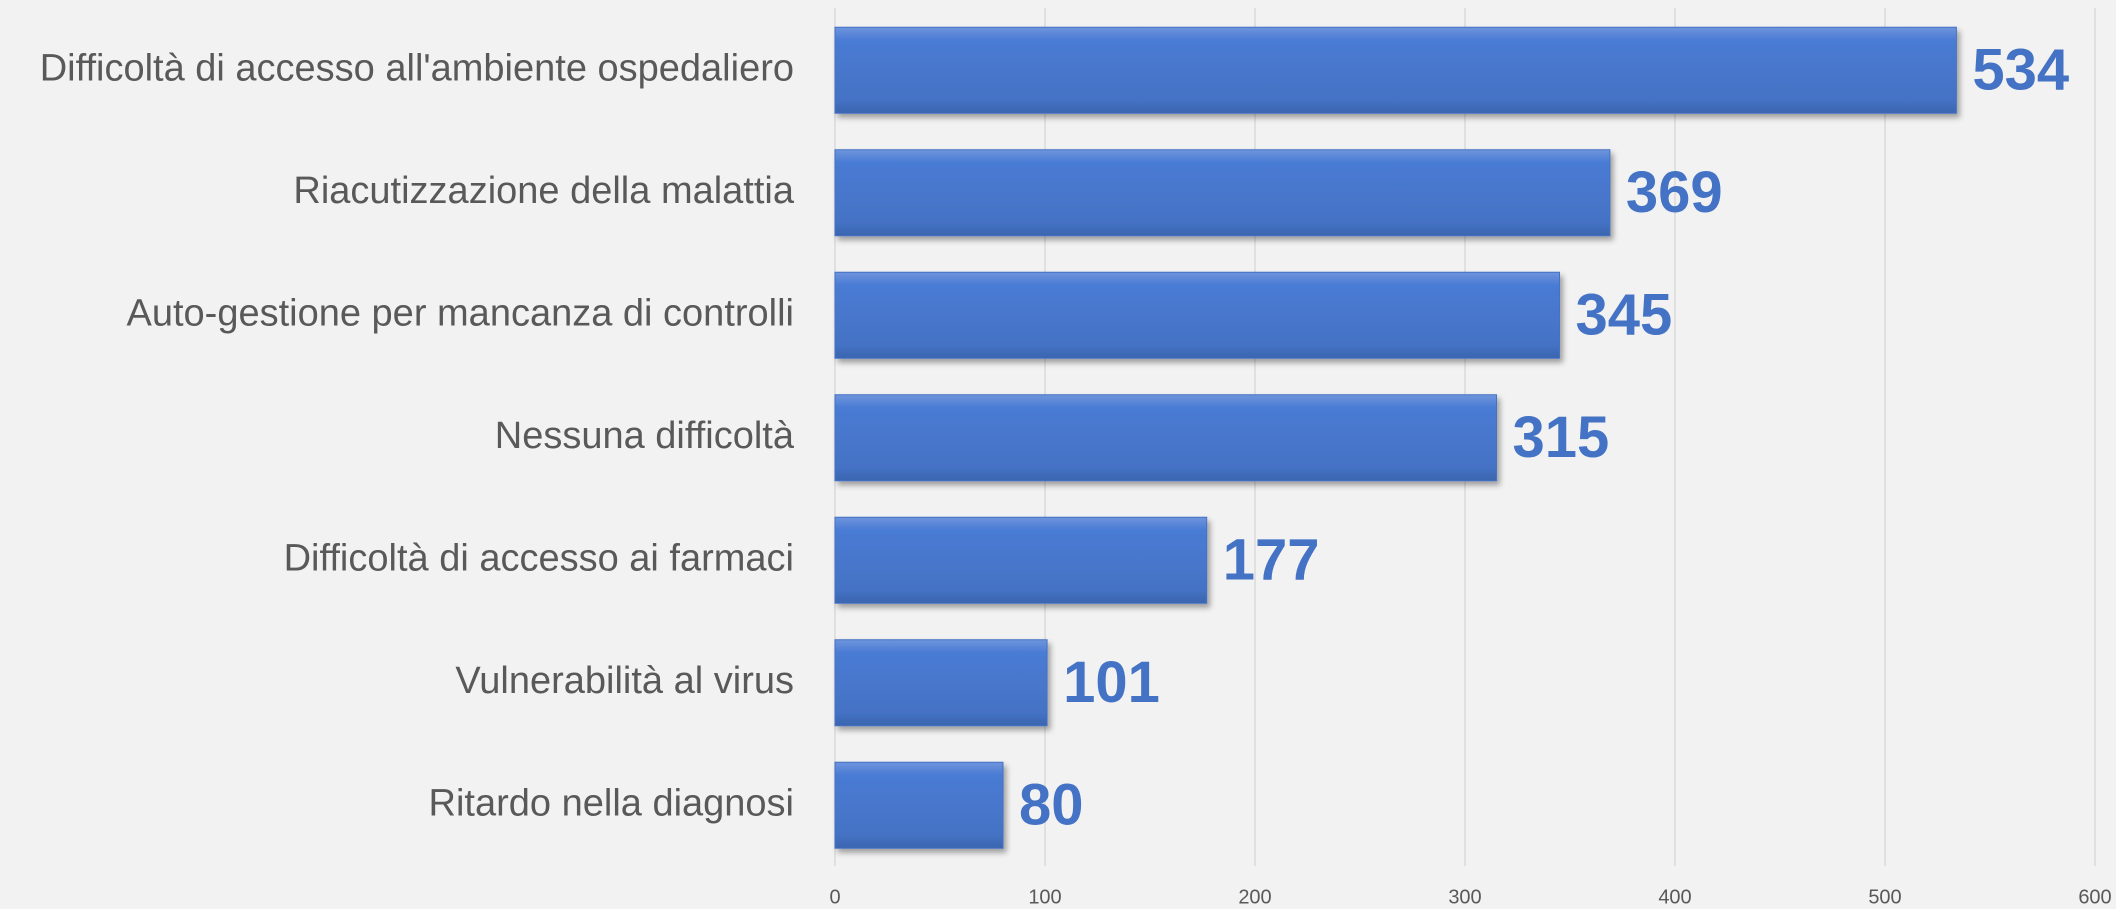 This screenshot has width=2116, height=909. I want to click on x-tick-label: 0, so click(834, 897).